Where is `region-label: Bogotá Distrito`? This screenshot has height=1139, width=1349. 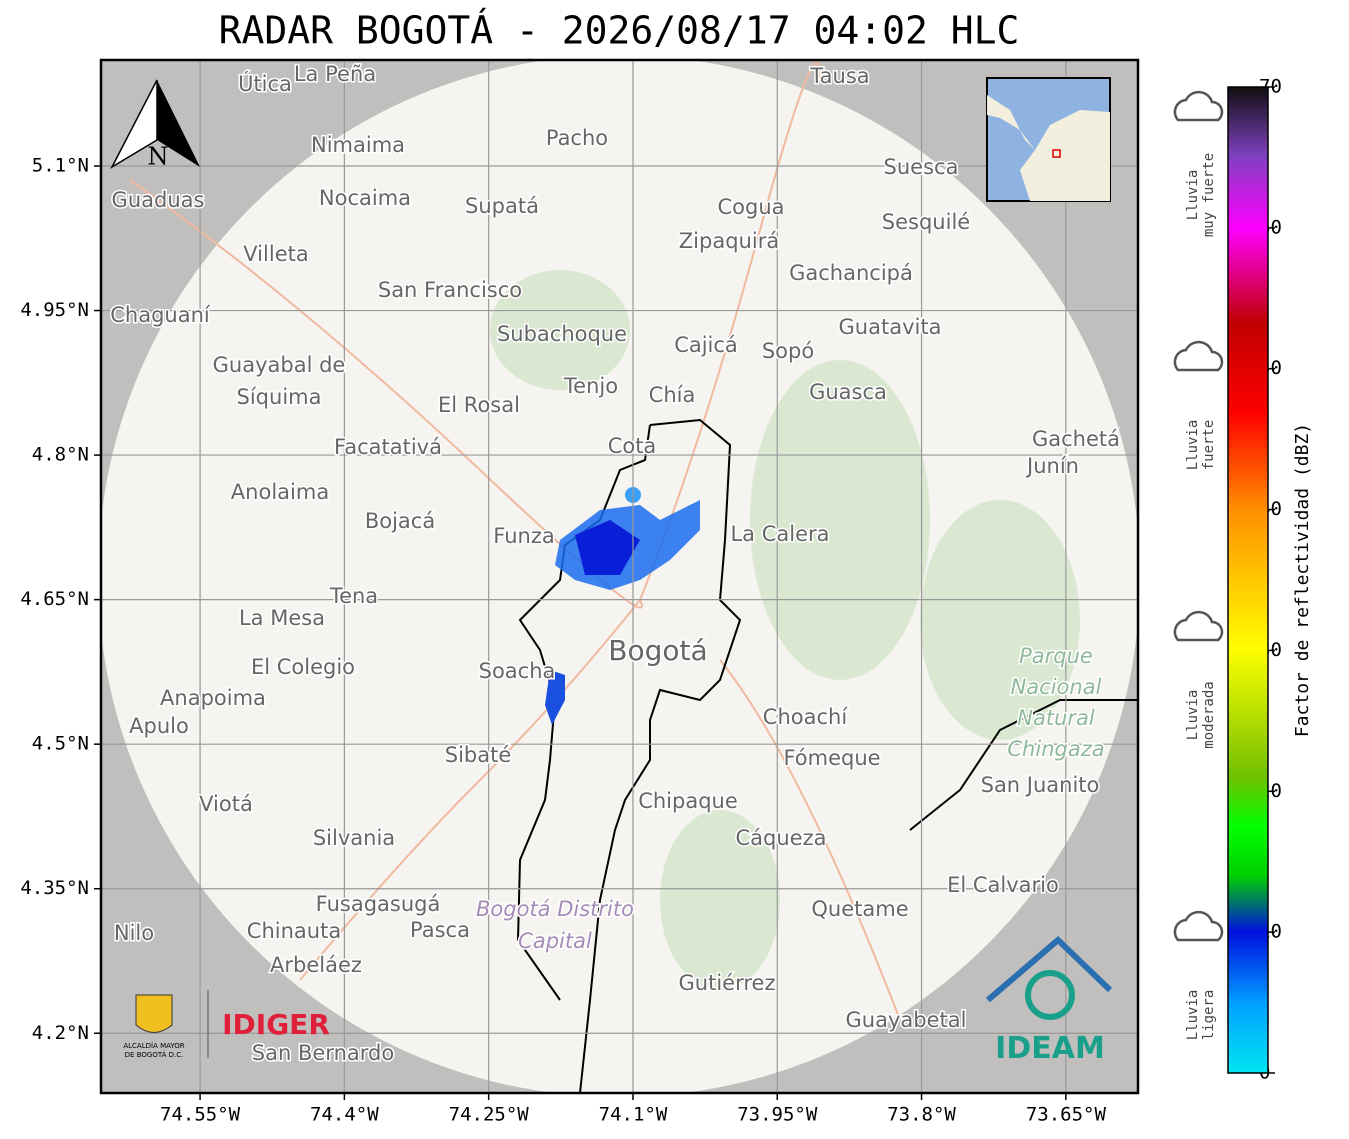
region-label: Bogotá Distrito is located at coordinates (555, 909).